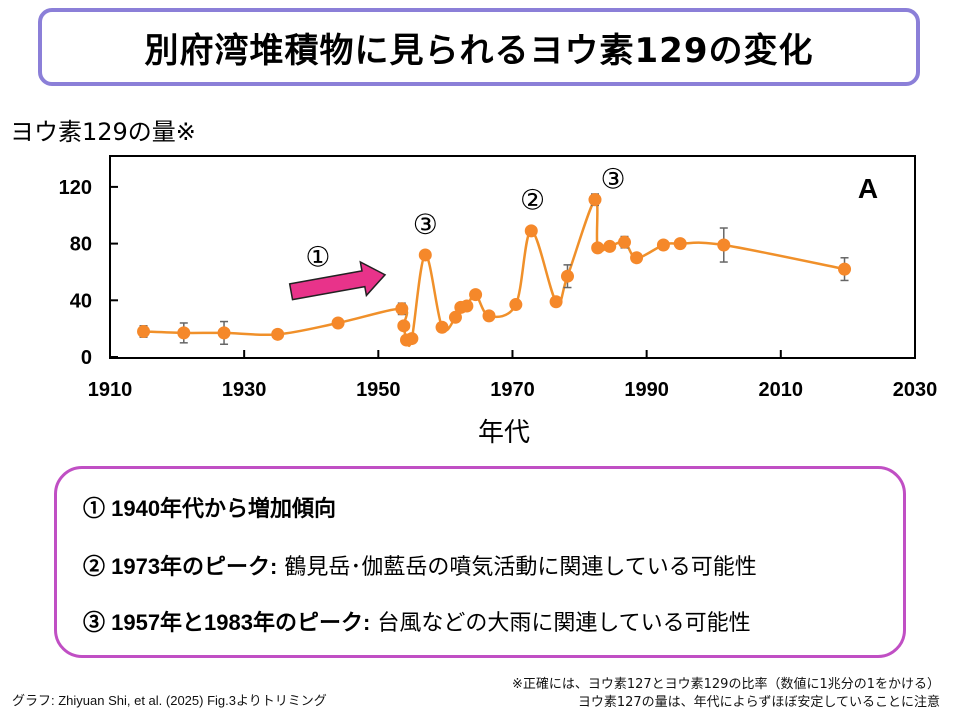  Describe the element at coordinates (110, 390) in the screenshot. I see `x-tick-label: 1910` at that location.